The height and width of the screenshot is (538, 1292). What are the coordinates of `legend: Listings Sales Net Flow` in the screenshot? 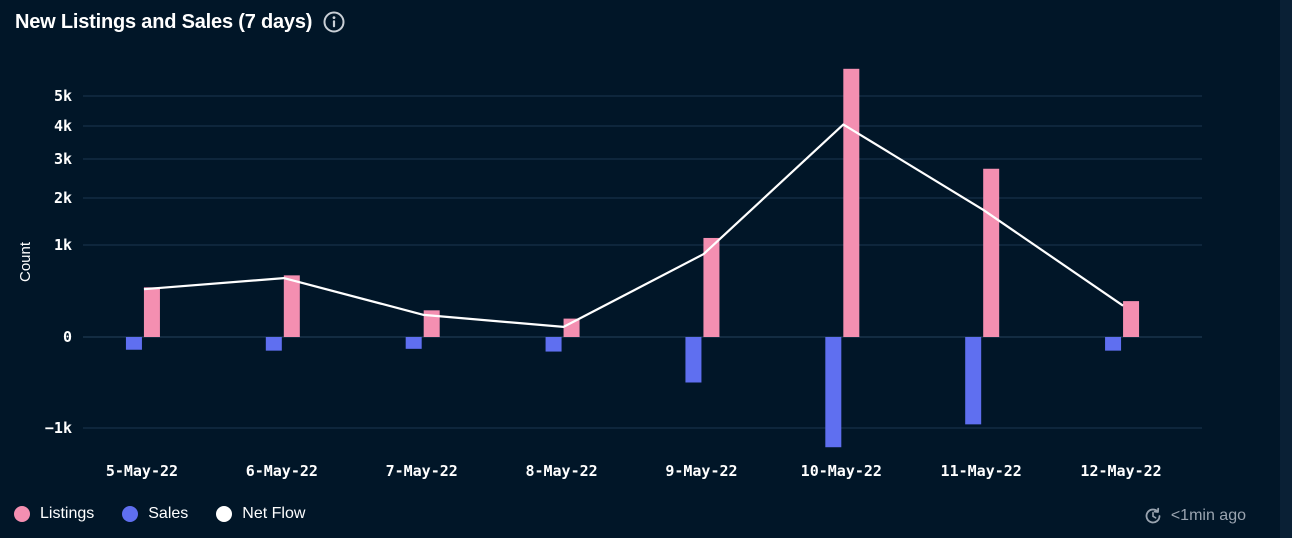 It's located at (159, 514).